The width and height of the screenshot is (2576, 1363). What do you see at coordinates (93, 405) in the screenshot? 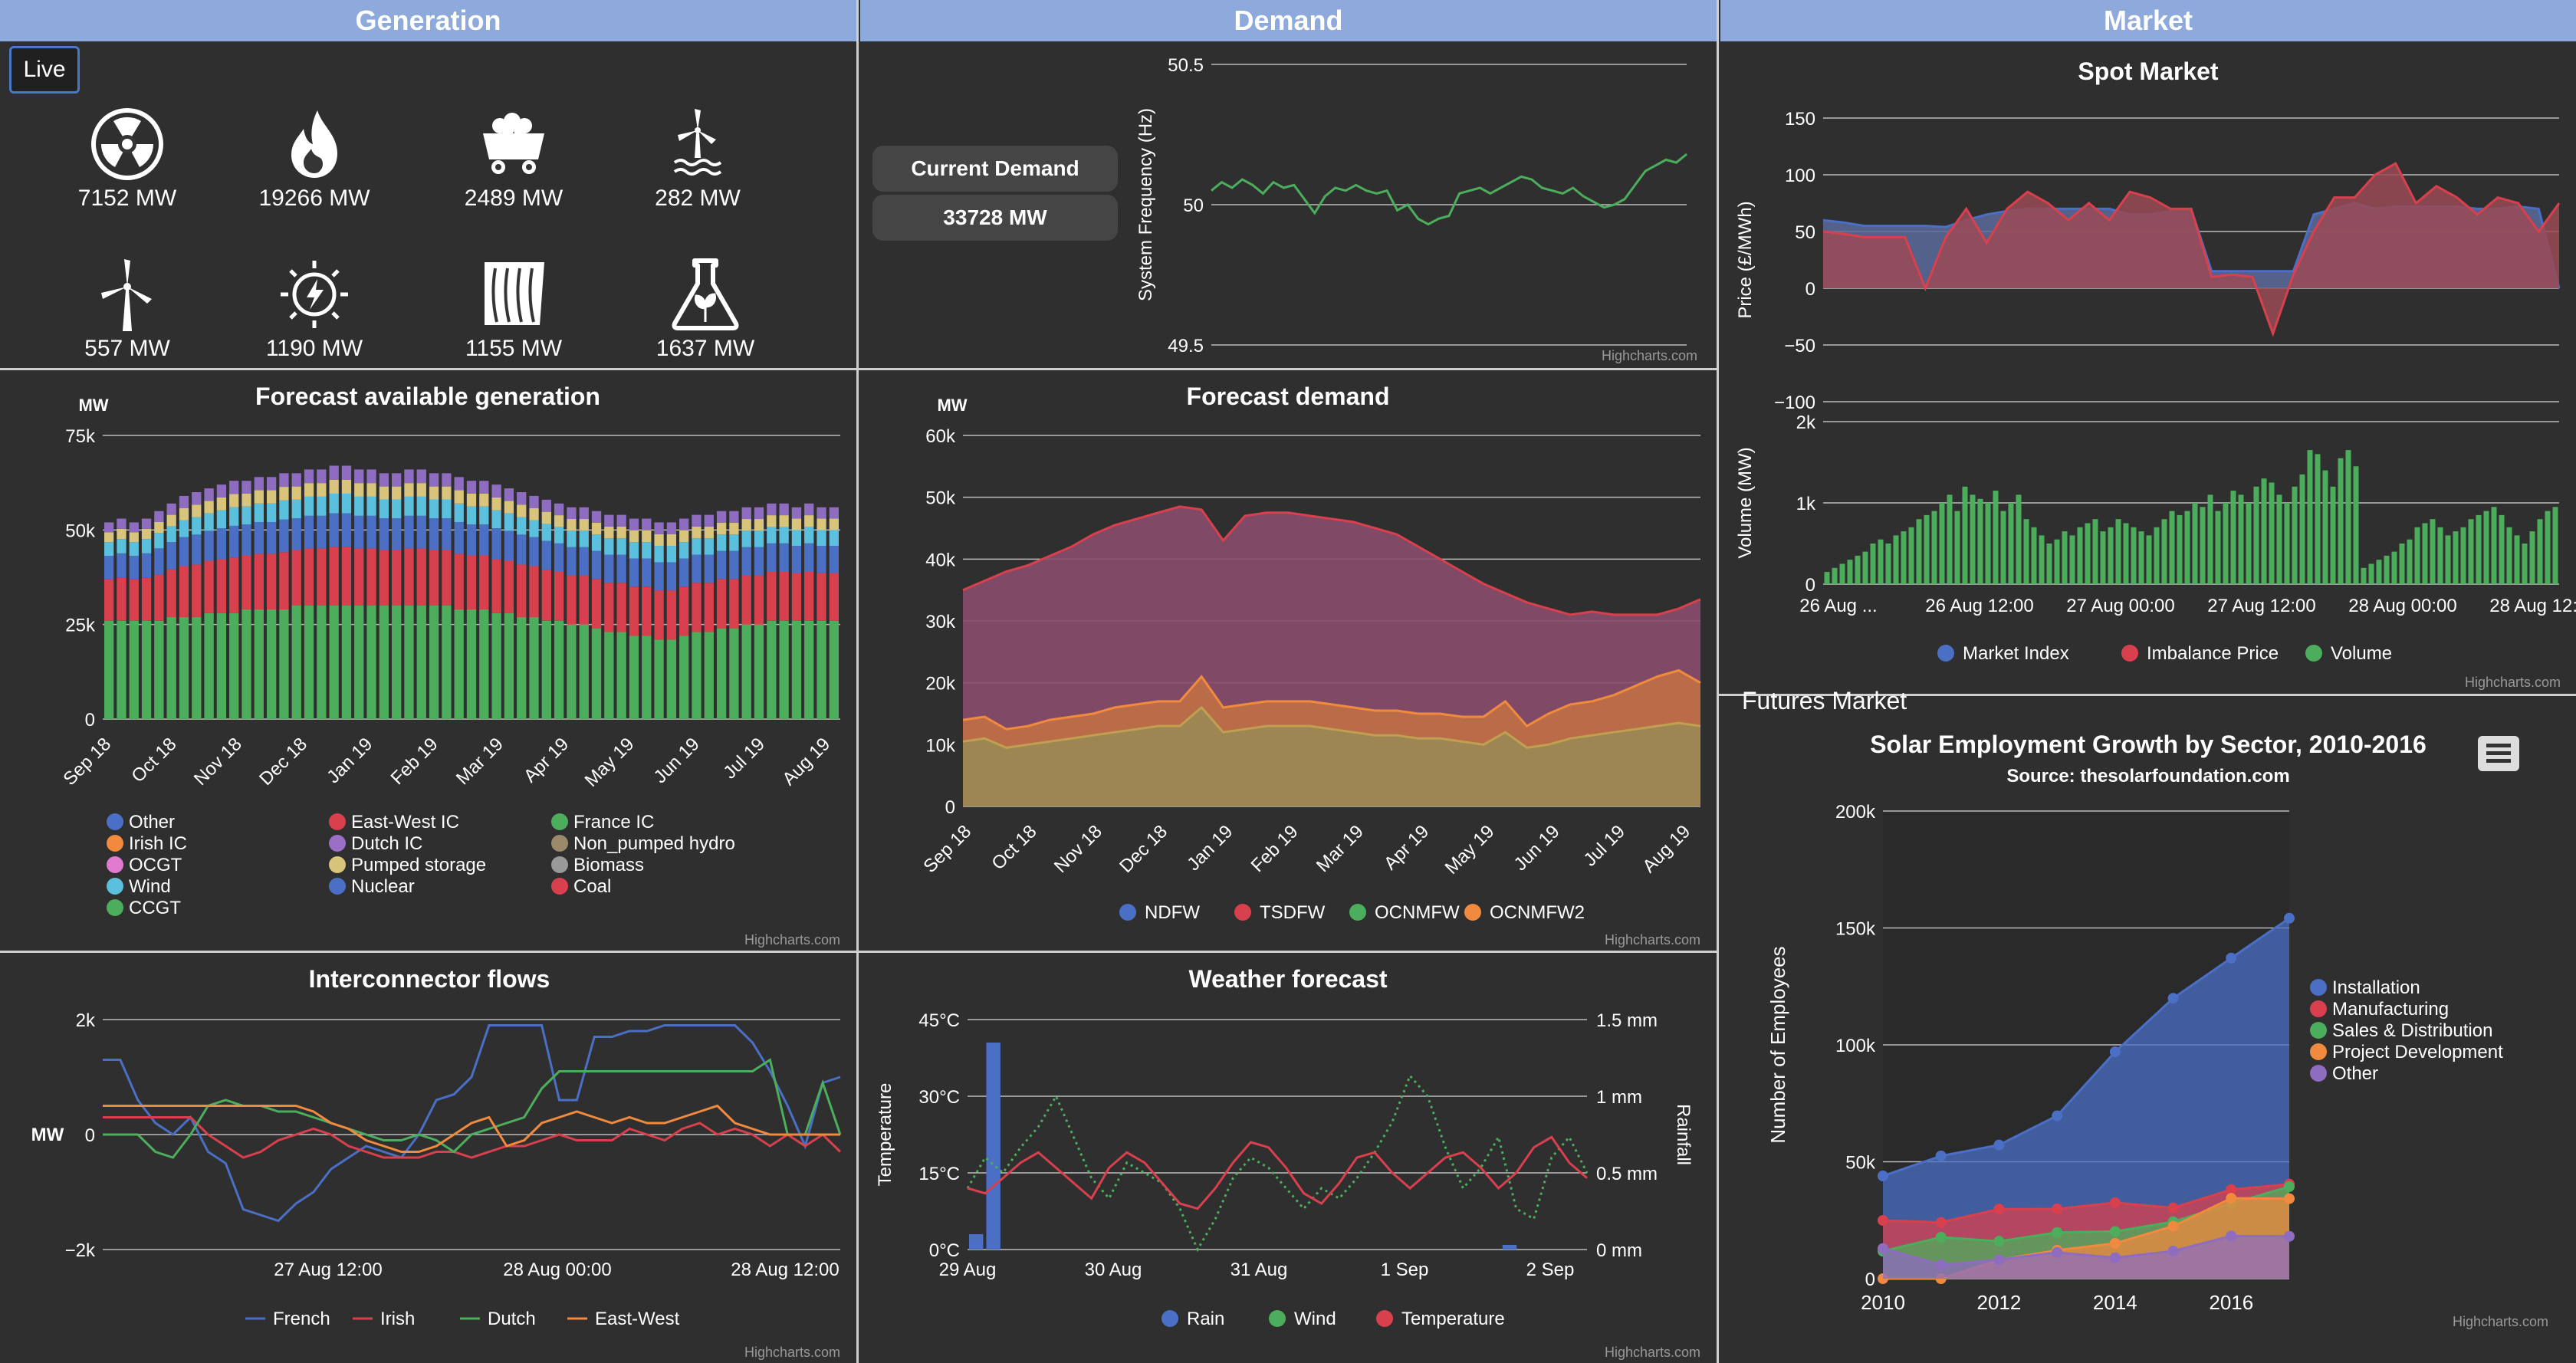
I see `y-axis-title: MW` at bounding box center [93, 405].